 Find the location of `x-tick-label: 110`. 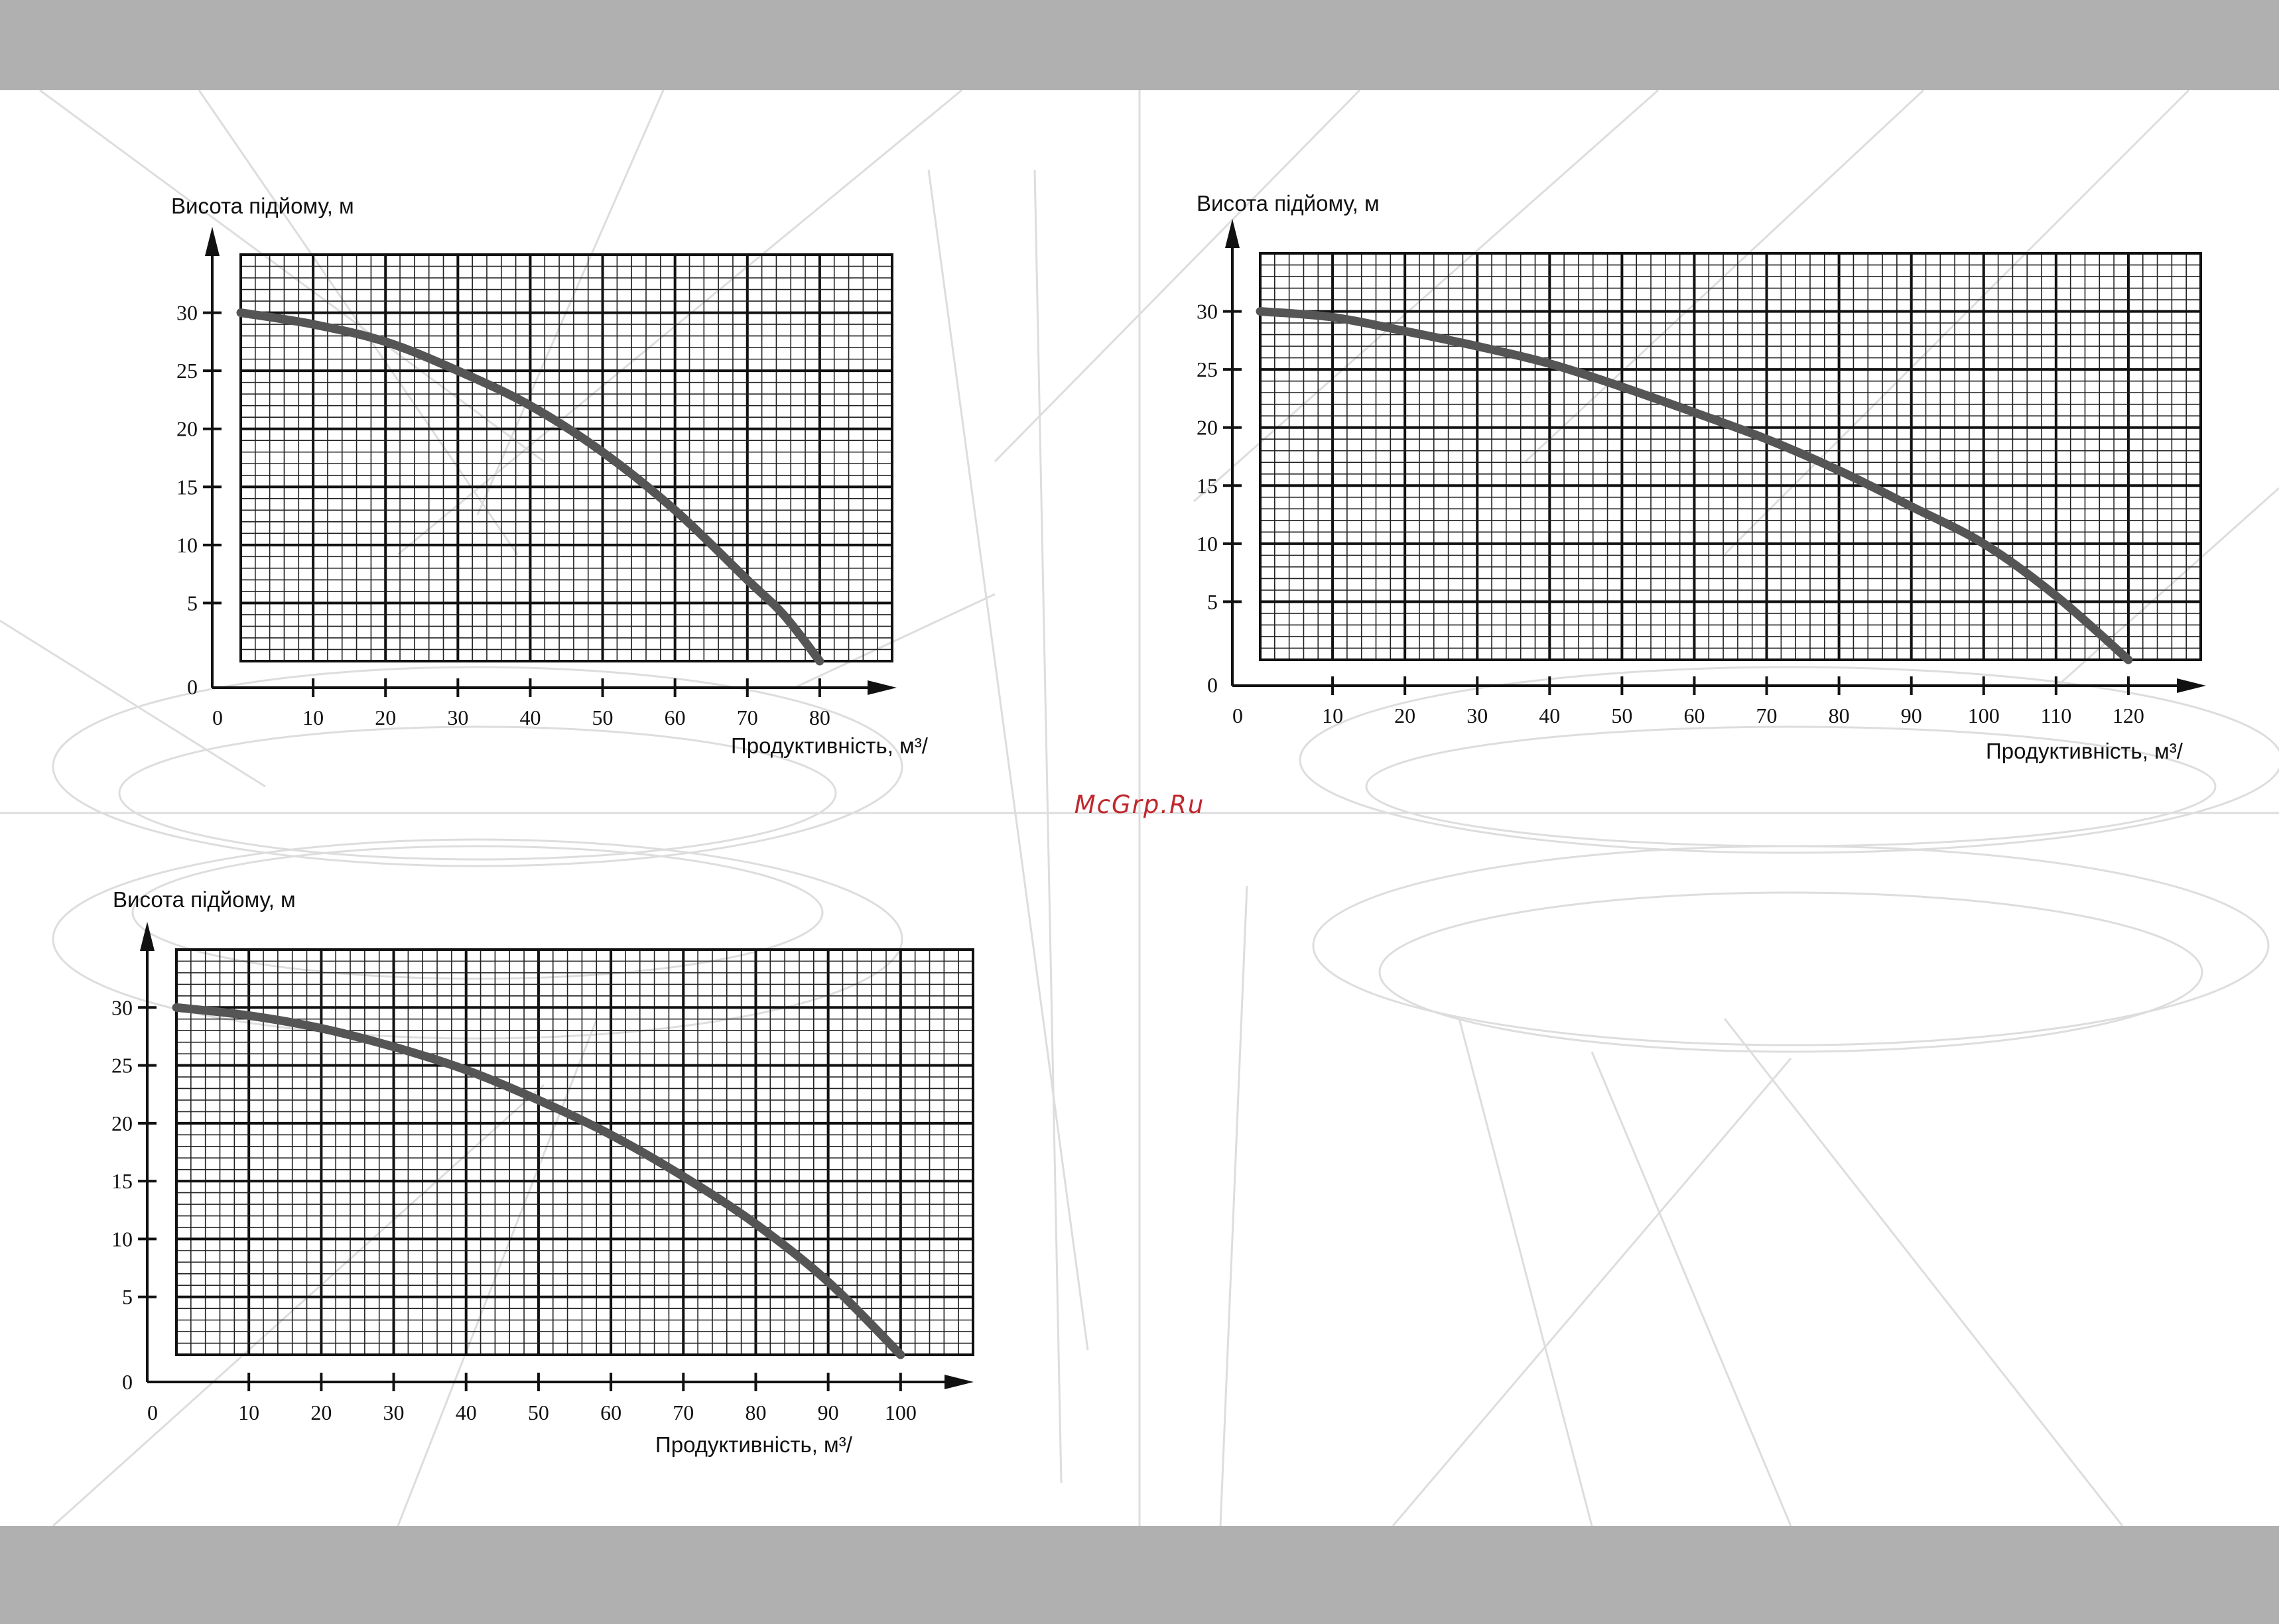

x-tick-label: 110 is located at coordinates (2055, 716).